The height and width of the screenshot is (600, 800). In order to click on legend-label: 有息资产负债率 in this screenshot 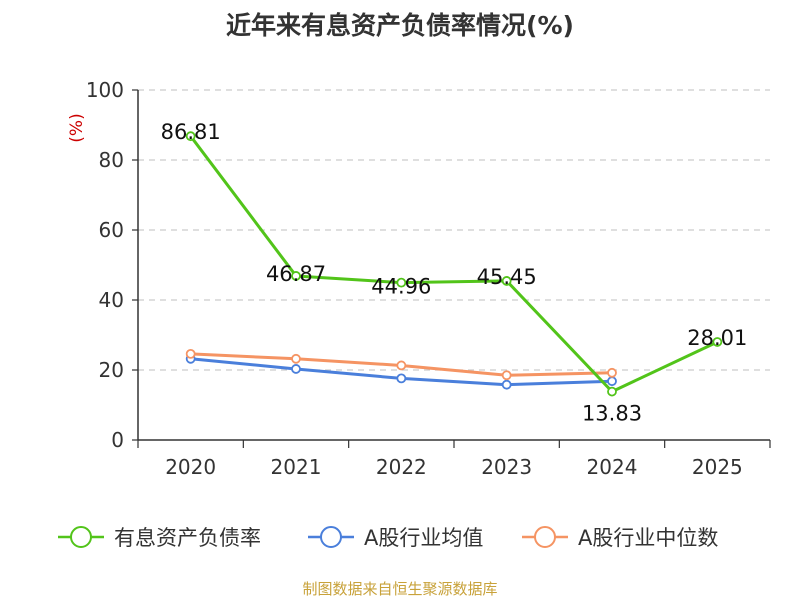, I will do `click(187, 538)`.